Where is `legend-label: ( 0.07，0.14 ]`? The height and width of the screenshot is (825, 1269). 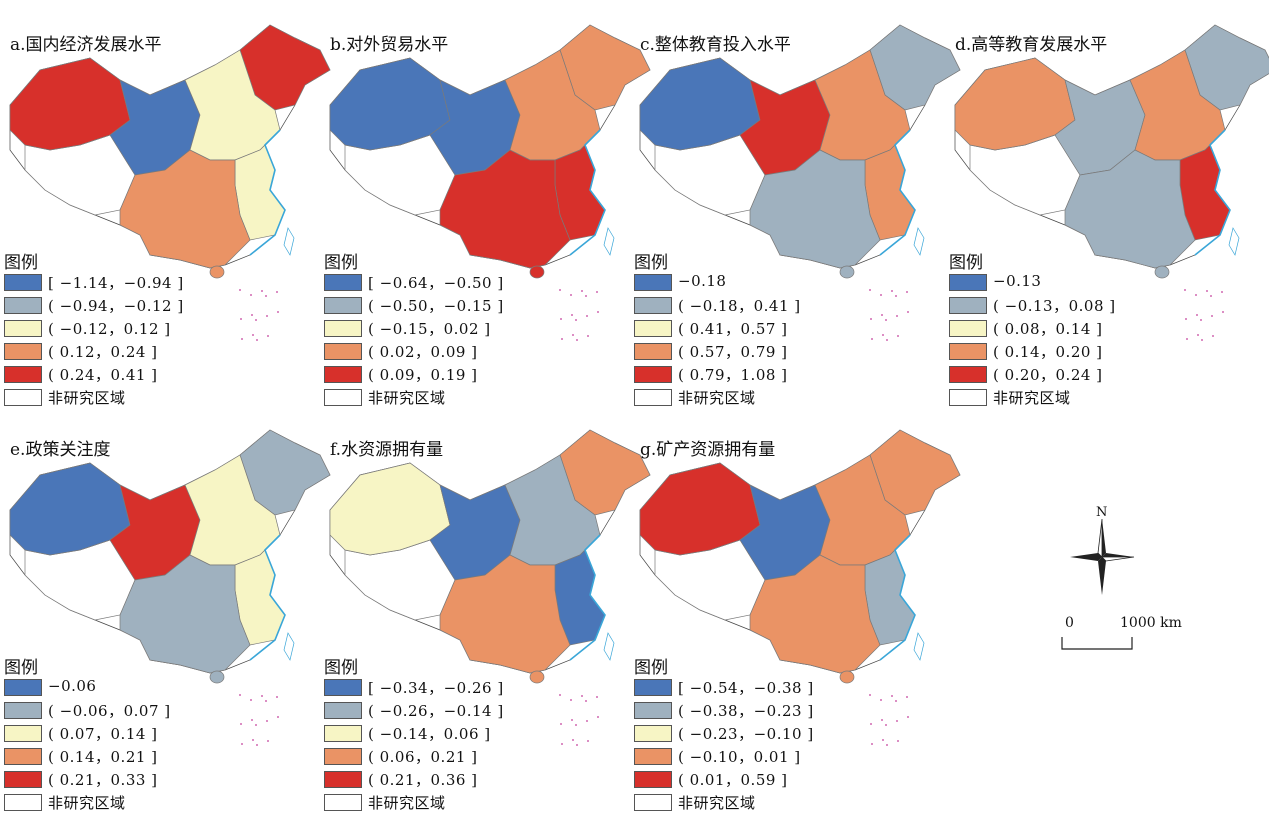
legend-label: ( 0.07，0.14 ] is located at coordinates (103, 734).